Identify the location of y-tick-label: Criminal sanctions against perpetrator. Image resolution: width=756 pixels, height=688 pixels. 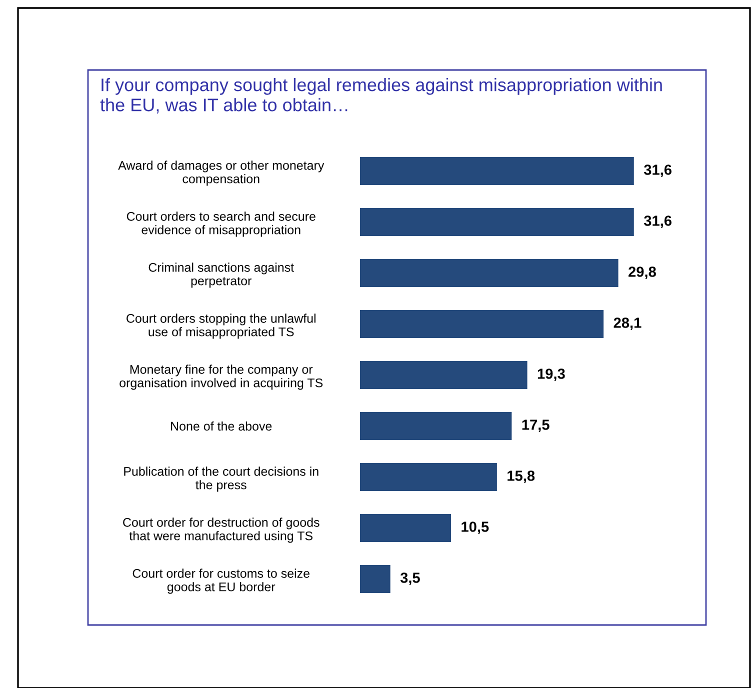
(221, 275).